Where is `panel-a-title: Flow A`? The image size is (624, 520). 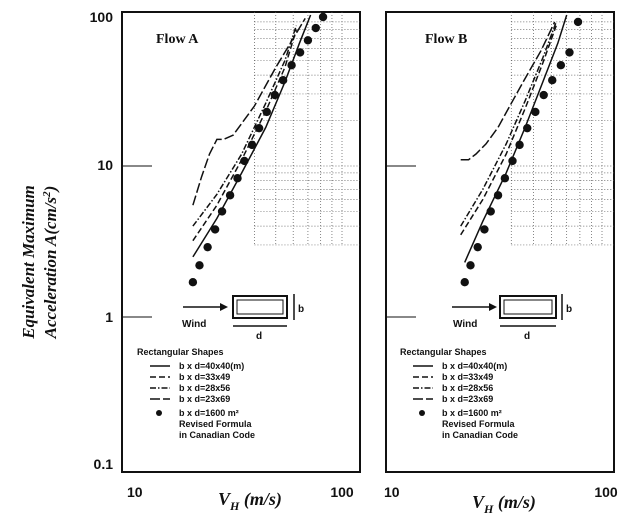 panel-a-title: Flow A is located at coordinates (177, 39).